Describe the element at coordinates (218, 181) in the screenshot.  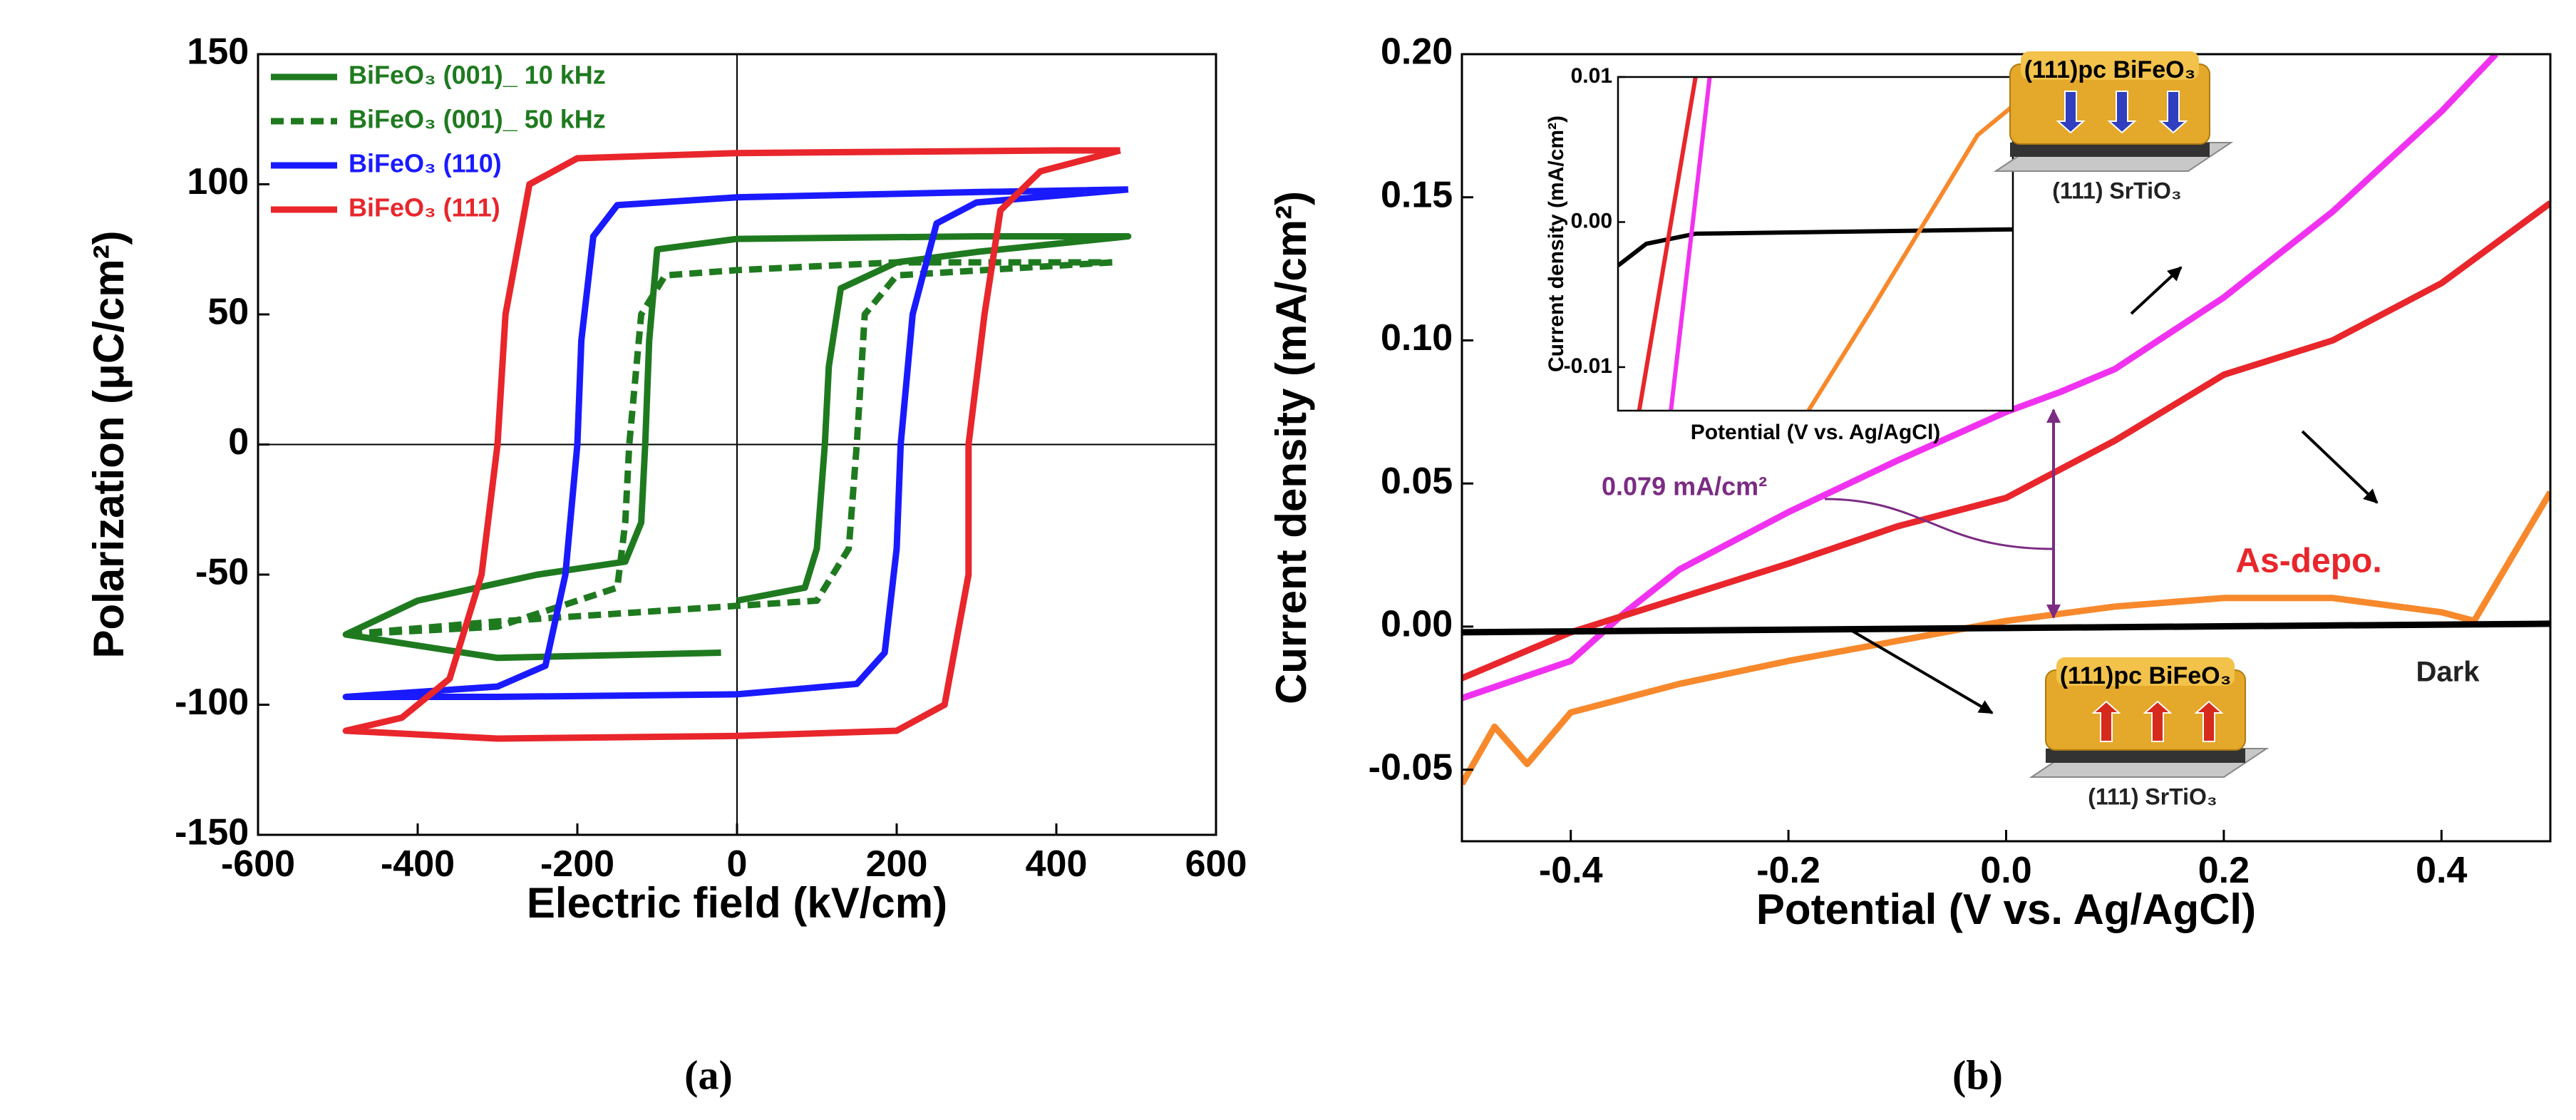
I see `y-tick-label: 100` at that location.